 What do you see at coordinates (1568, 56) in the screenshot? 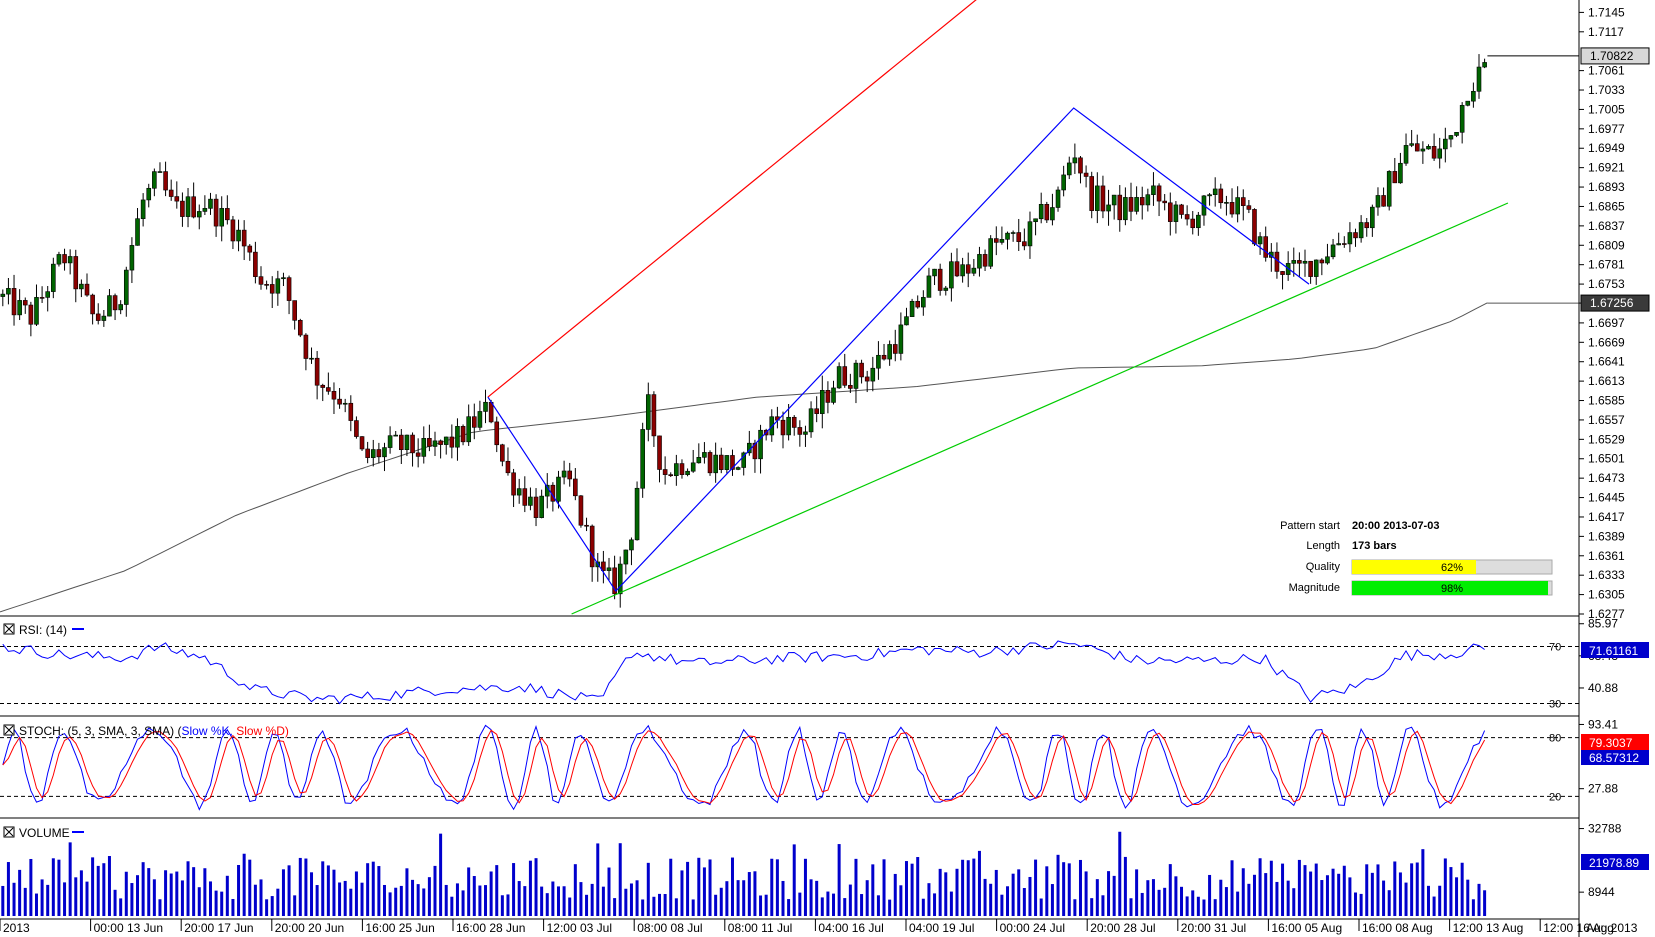
I see `current-price-marker: 1.70822` at bounding box center [1568, 56].